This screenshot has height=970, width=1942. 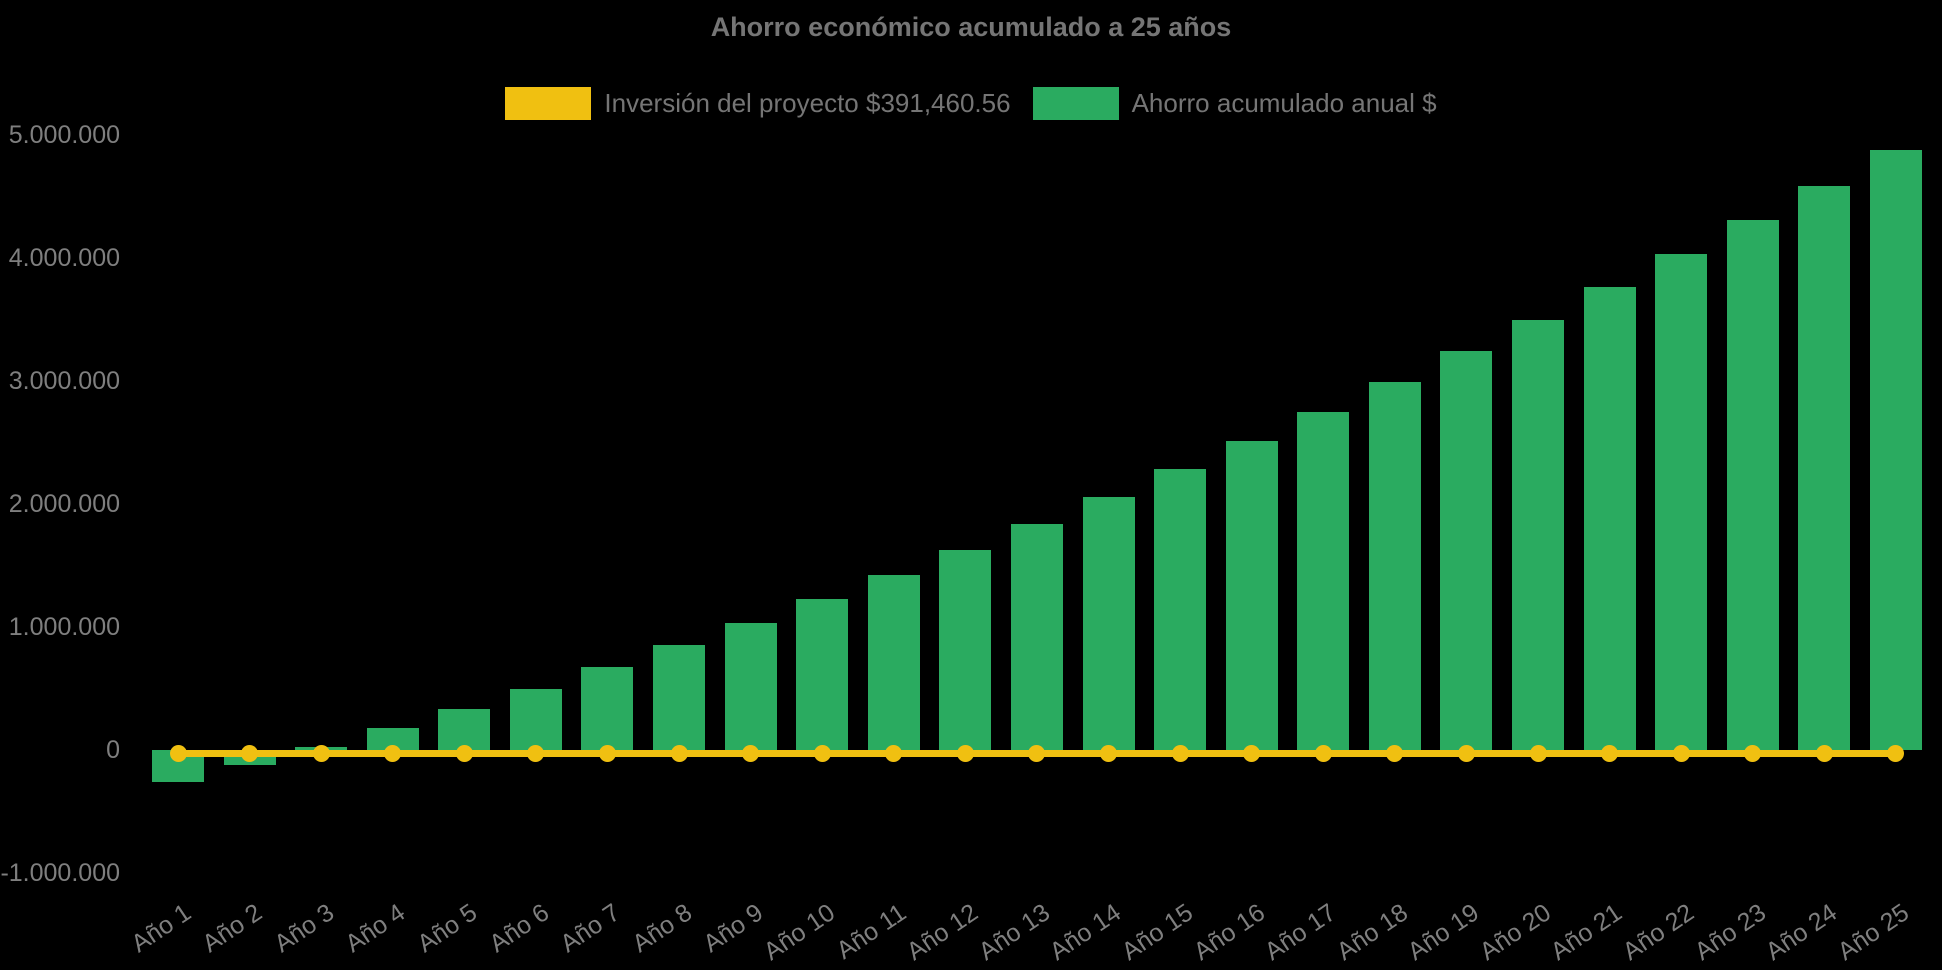 I want to click on x-axis-label-año-12: Año 12, so click(x=942, y=932).